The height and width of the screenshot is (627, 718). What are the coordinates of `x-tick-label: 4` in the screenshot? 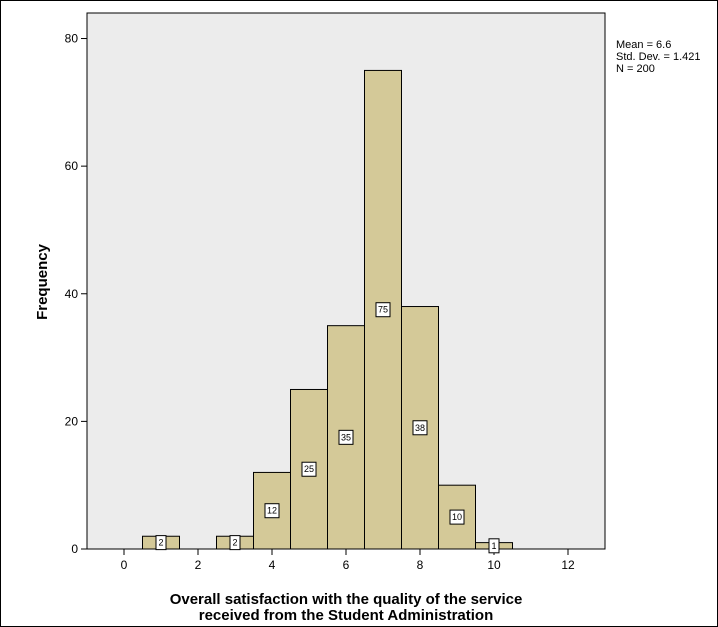 It's located at (272, 565).